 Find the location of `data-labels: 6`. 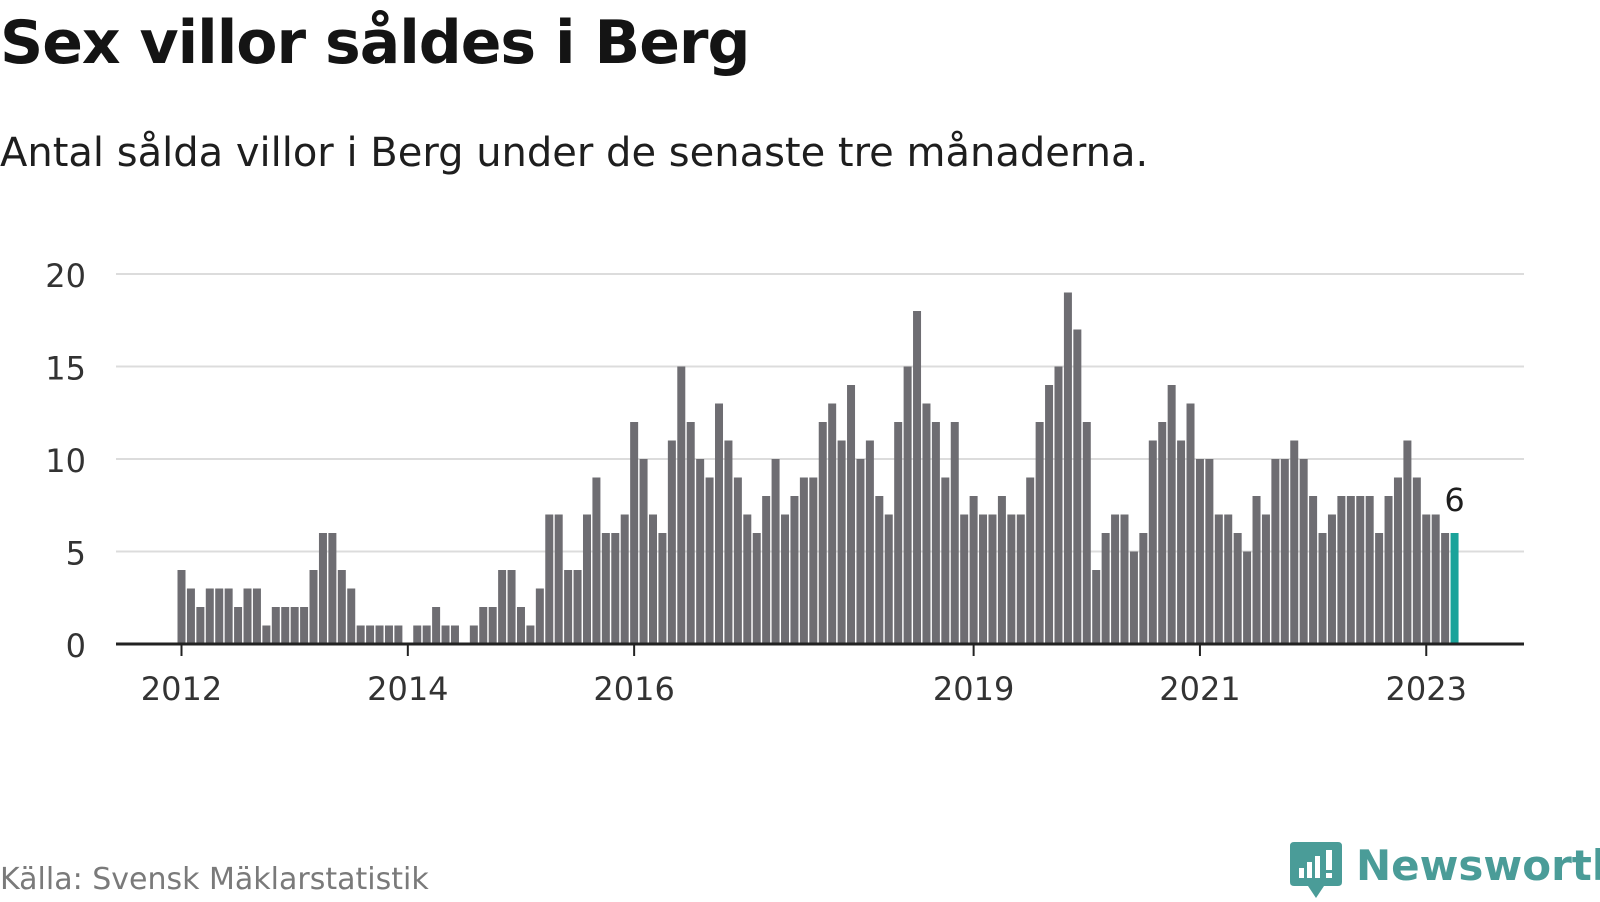

data-labels: 6 is located at coordinates (1454, 500).